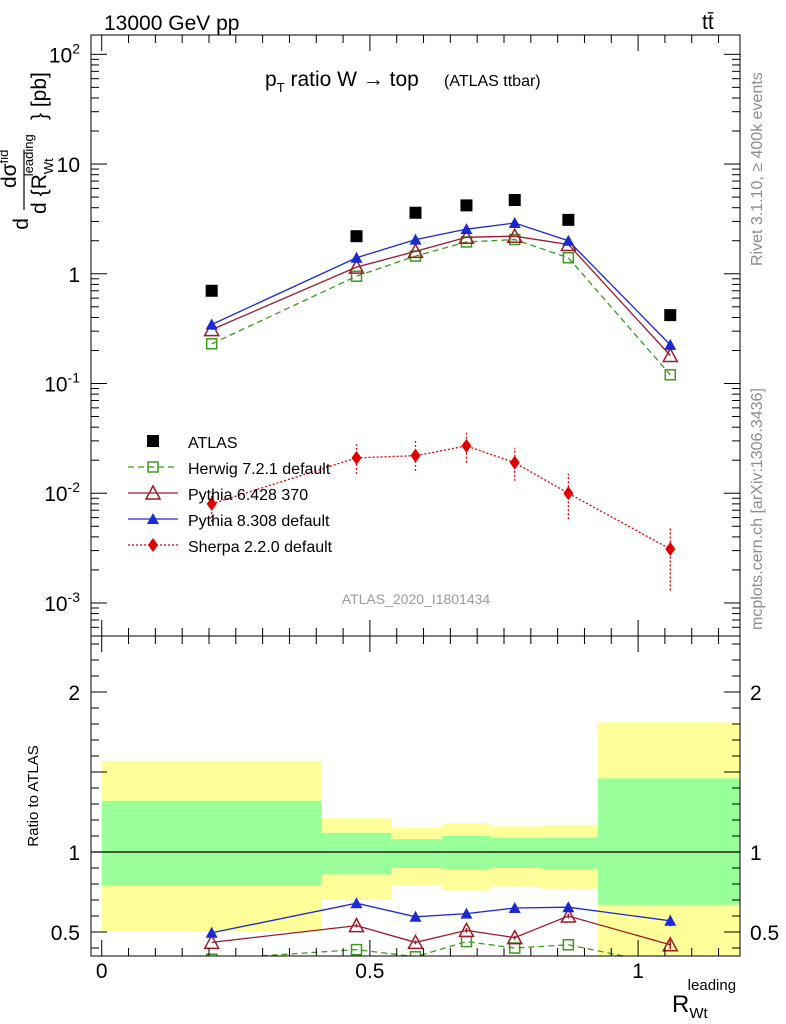 Image resolution: width=786 pixels, height=1024 pixels. Describe the element at coordinates (229, 469) in the screenshot. I see `legend-item: Herwig 7.2.1 default` at that location.